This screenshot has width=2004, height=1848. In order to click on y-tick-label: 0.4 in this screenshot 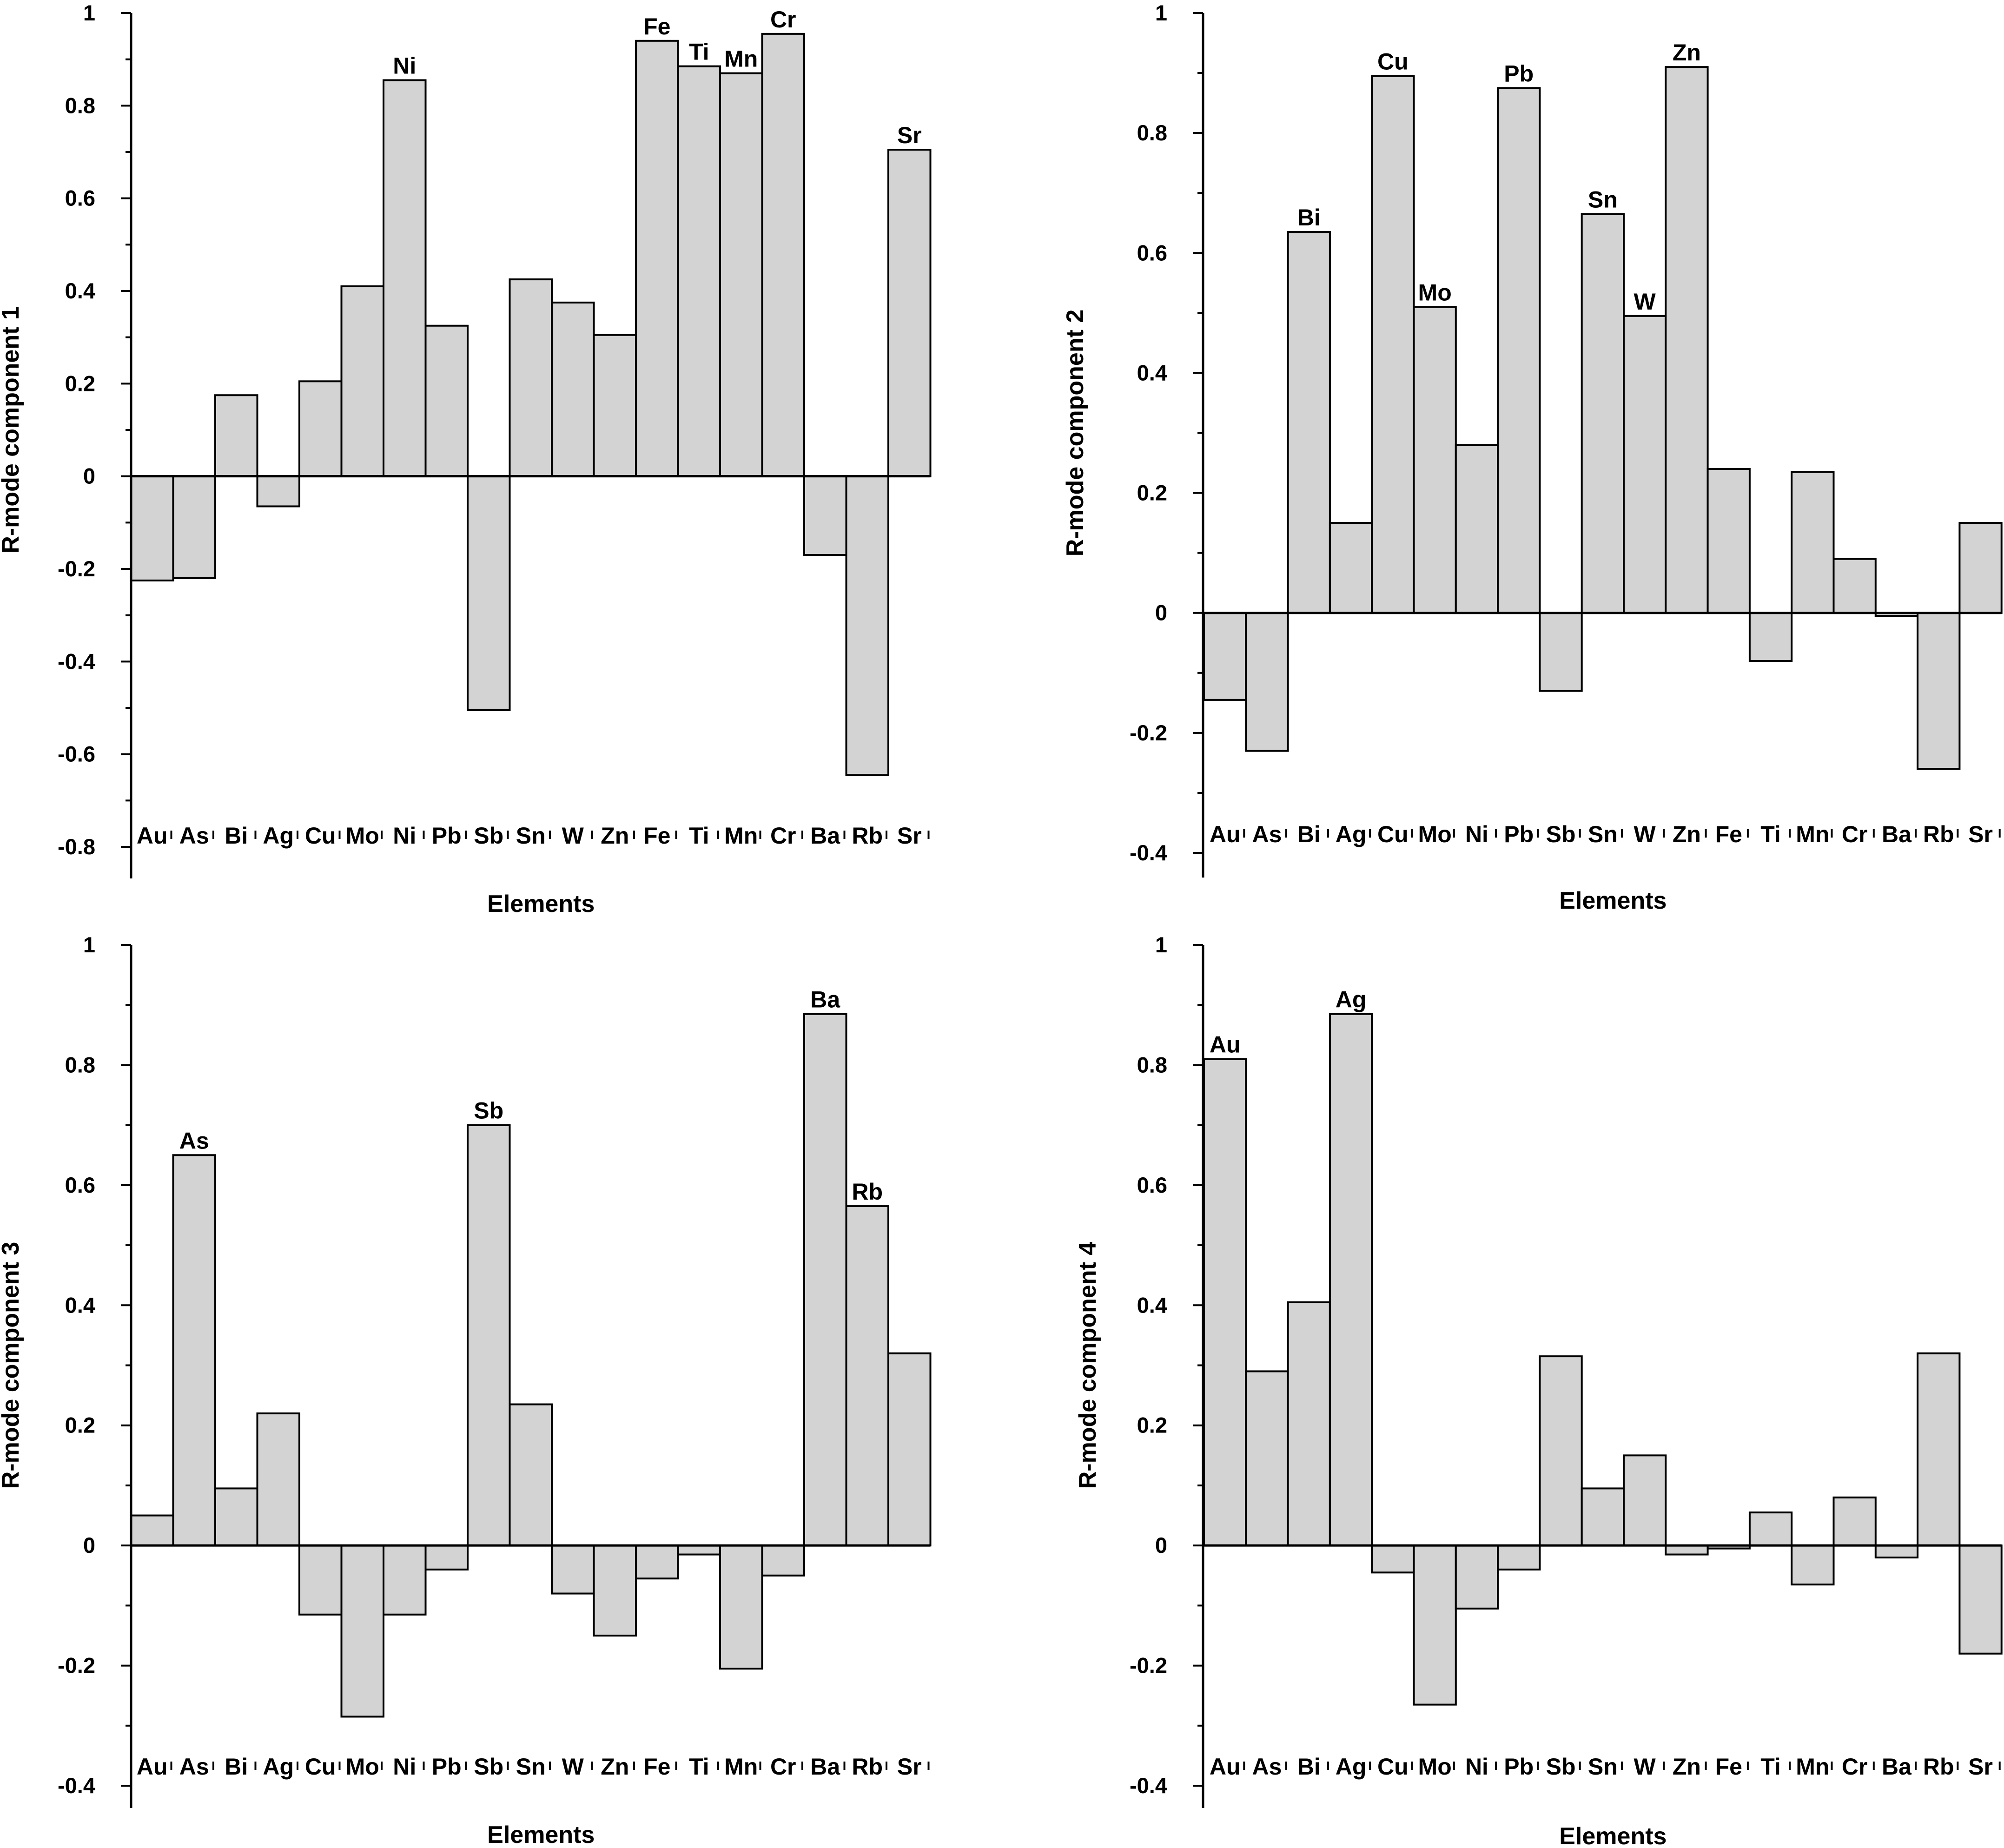, I will do `click(1152, 1305)`.